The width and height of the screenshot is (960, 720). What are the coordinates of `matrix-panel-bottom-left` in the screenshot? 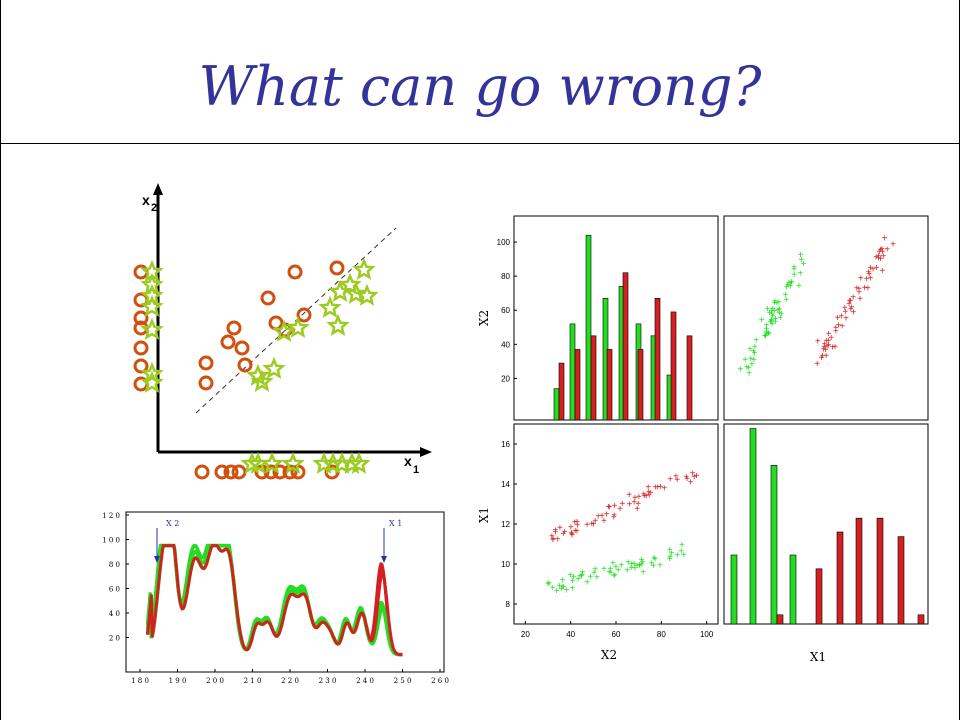 It's located at (616, 524).